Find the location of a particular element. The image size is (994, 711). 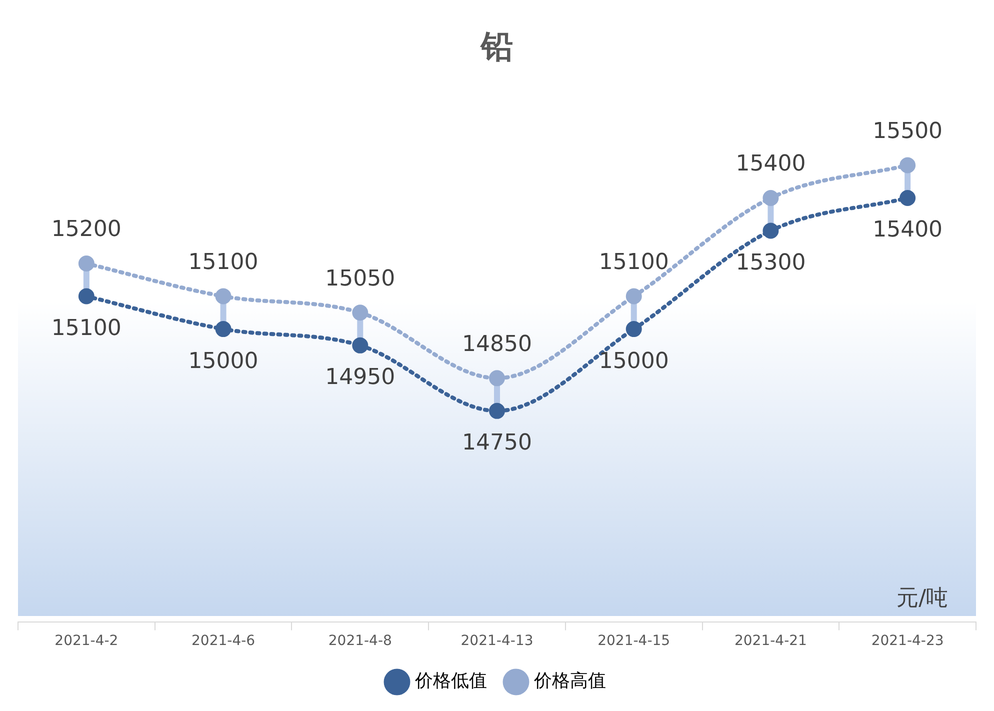

data-label: 14850 is located at coordinates (497, 344).